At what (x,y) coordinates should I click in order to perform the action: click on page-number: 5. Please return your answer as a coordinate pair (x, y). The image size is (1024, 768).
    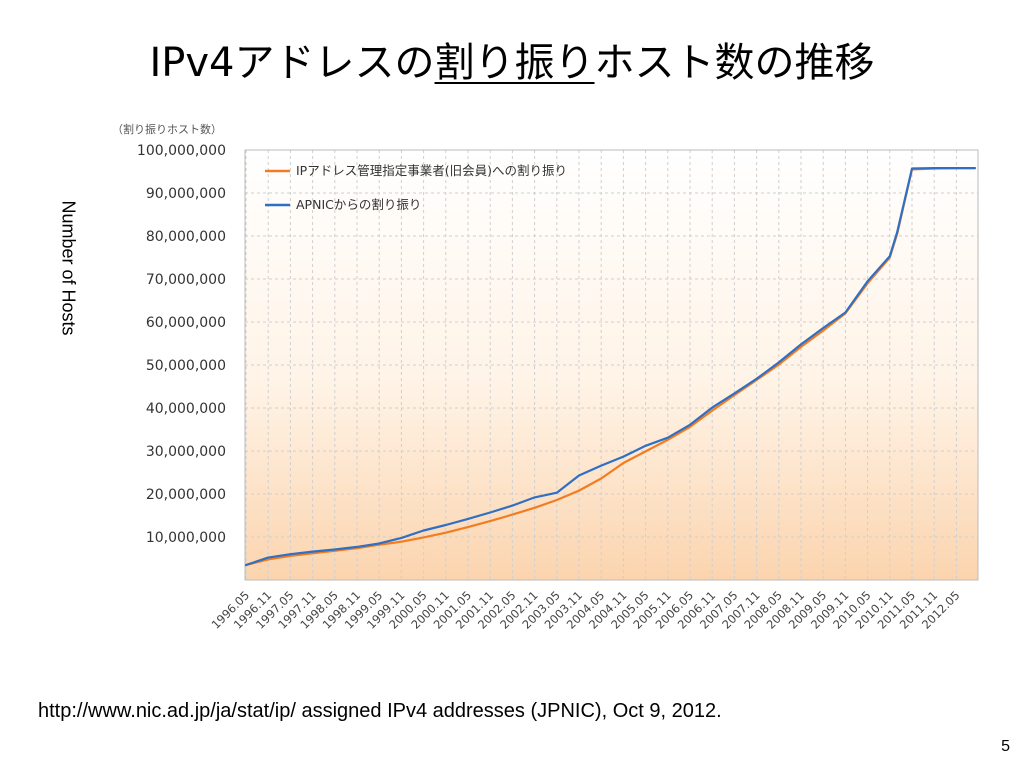
    Looking at the image, I should click on (1005, 746).